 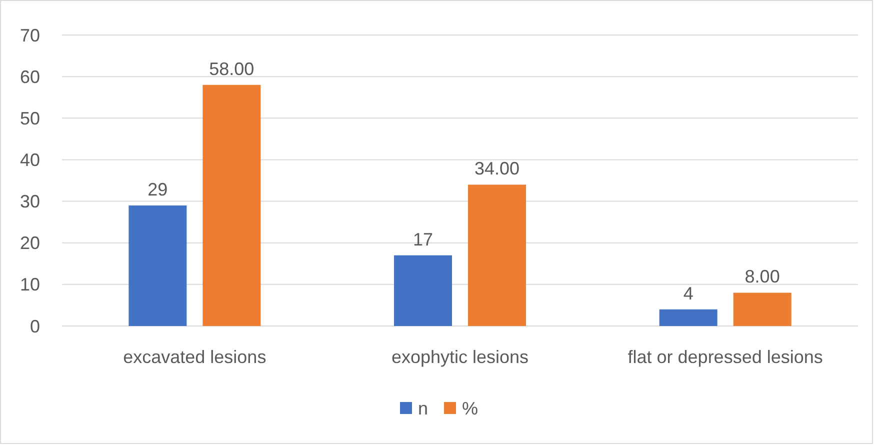 I want to click on legend-label: n, so click(x=423, y=408).